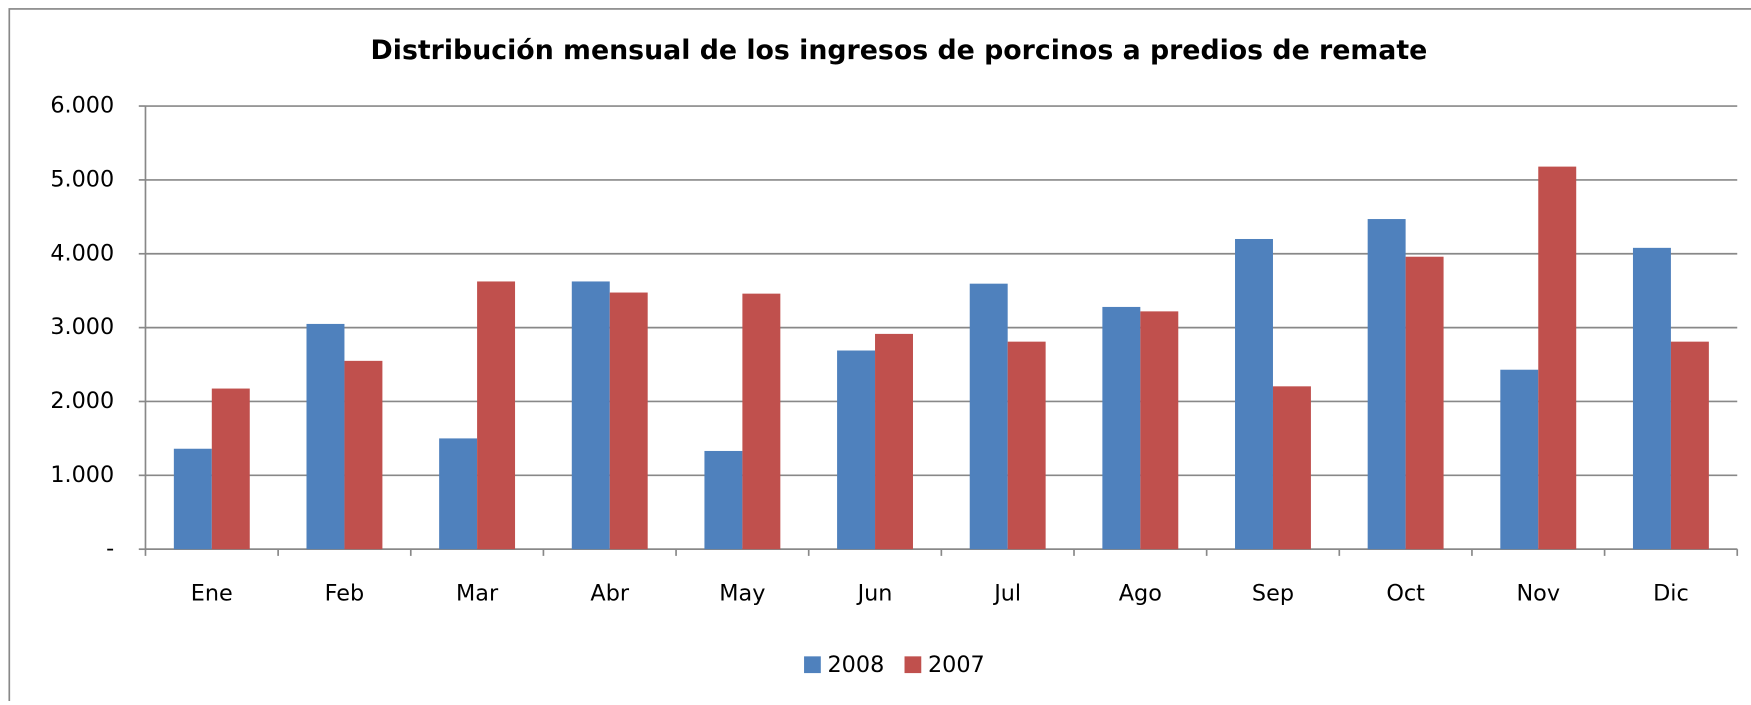 The image size is (1751, 705). What do you see at coordinates (82, 106) in the screenshot?
I see `y-tick-label: 6.000` at bounding box center [82, 106].